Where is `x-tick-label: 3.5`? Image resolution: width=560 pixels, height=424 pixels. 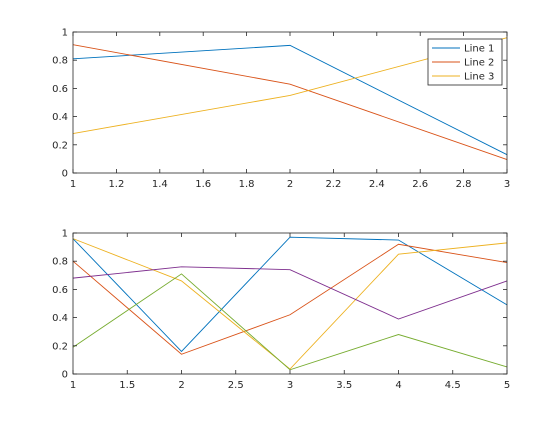
x-tick-label: 3.5 is located at coordinates (344, 385).